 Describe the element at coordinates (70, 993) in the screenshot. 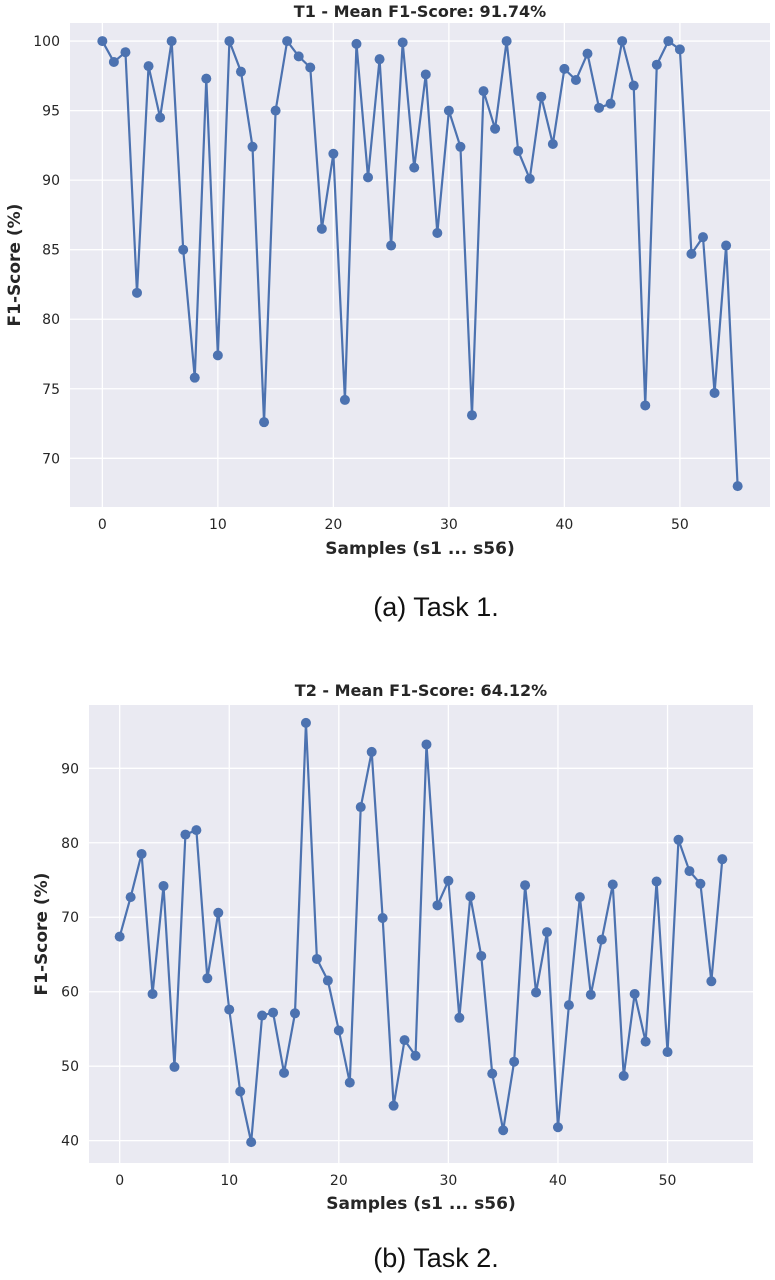

I see `y-tick-label: 60` at that location.